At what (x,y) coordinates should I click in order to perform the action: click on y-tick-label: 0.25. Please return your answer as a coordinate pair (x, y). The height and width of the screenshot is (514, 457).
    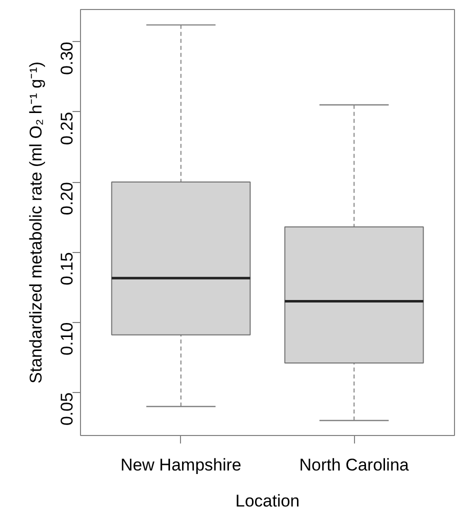
    Looking at the image, I should click on (67, 128).